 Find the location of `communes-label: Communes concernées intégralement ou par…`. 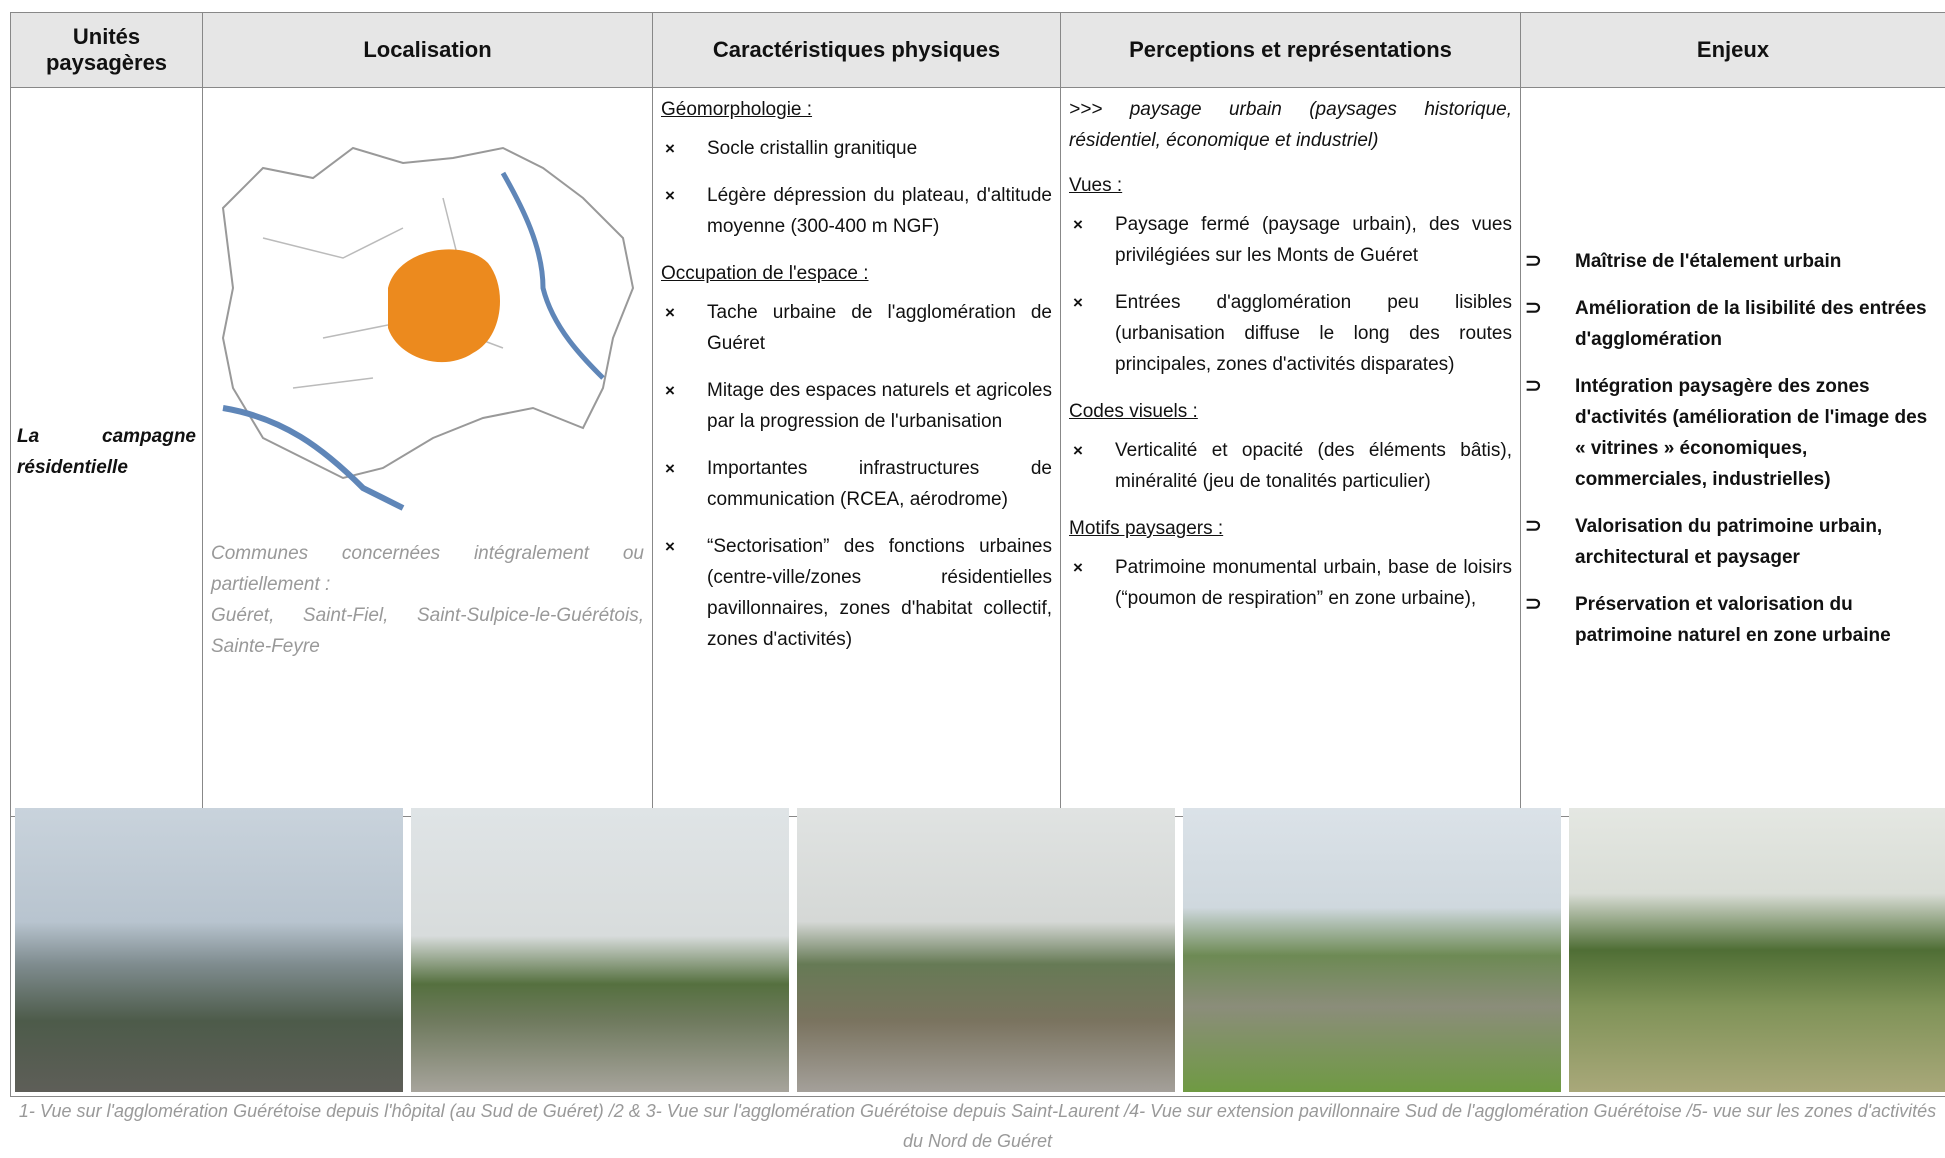

communes-label: Communes concernées intégralement ou par… is located at coordinates (427, 569).